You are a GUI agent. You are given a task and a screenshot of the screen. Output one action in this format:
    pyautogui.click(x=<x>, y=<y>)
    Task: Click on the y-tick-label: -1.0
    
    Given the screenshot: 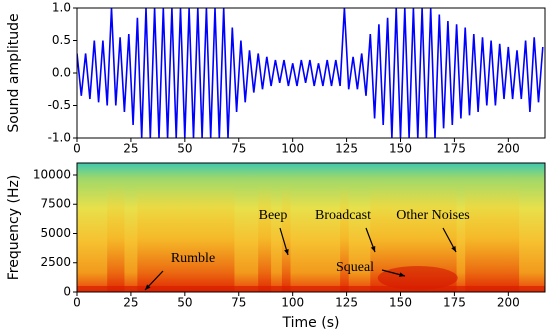 What is the action you would take?
    pyautogui.click(x=59, y=138)
    